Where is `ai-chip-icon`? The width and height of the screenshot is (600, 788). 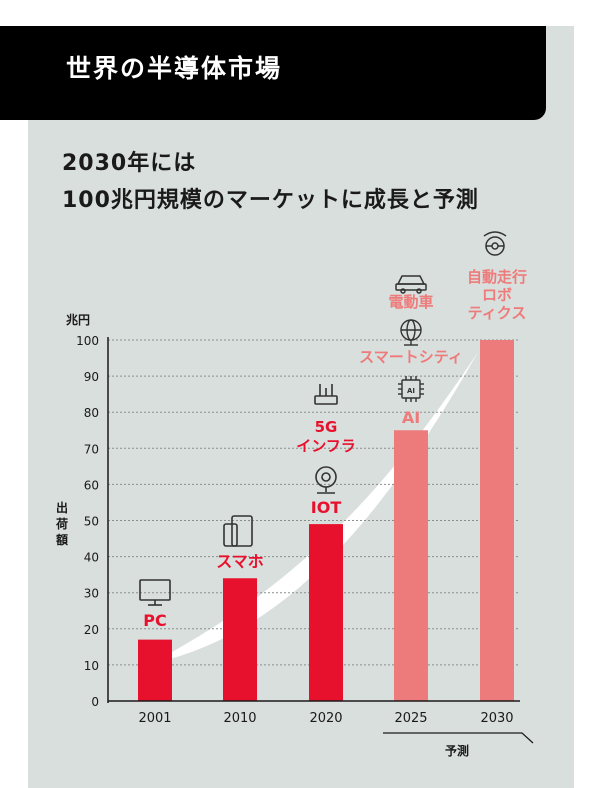
ai-chip-icon is located at coordinates (411, 389).